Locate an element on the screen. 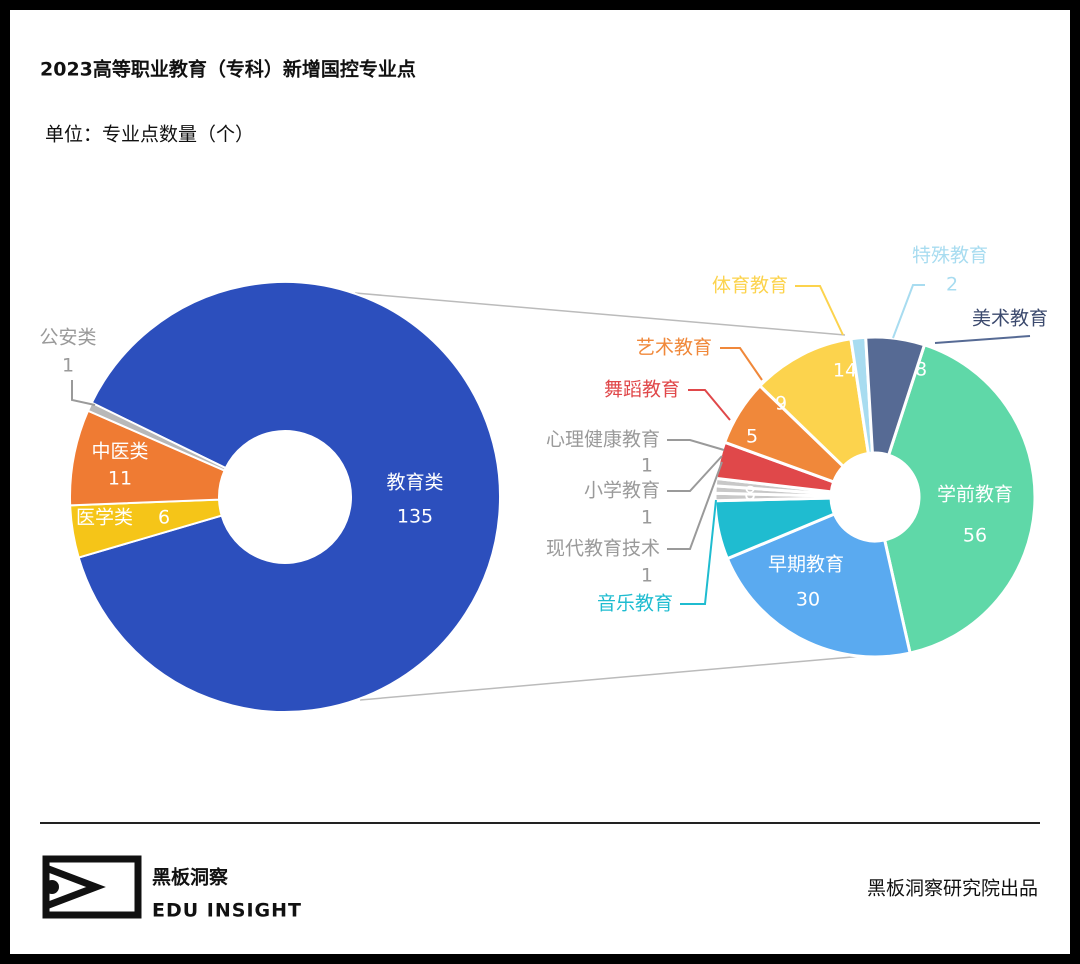 The height and width of the screenshot is (964, 1080). slice-label: 现代教育技术 is located at coordinates (603, 549).